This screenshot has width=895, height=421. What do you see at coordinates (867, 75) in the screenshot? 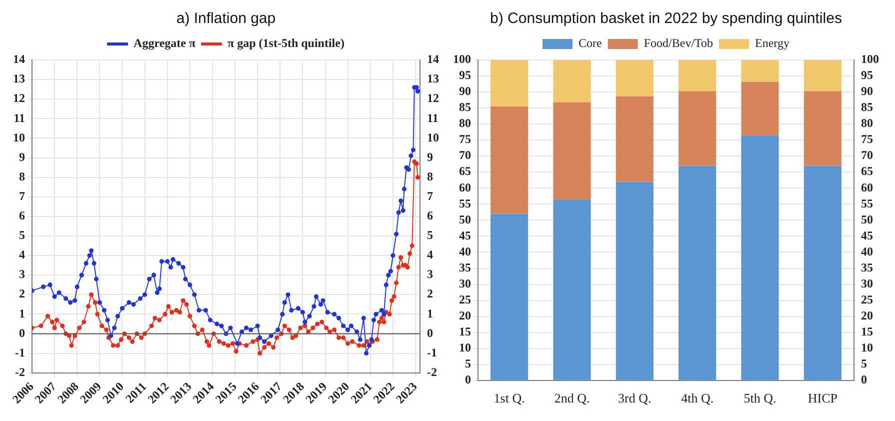
I see `y2-tick-label: 95` at bounding box center [867, 75].